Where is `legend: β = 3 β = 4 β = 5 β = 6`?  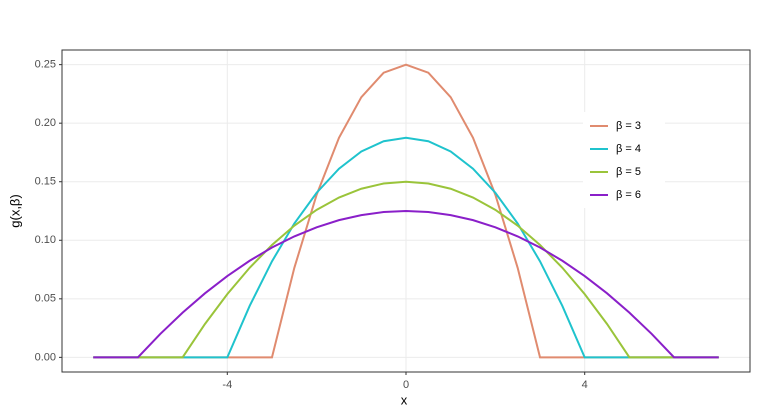 legend: β = 3 β = 4 β = 5 β = 6 is located at coordinates (624, 160).